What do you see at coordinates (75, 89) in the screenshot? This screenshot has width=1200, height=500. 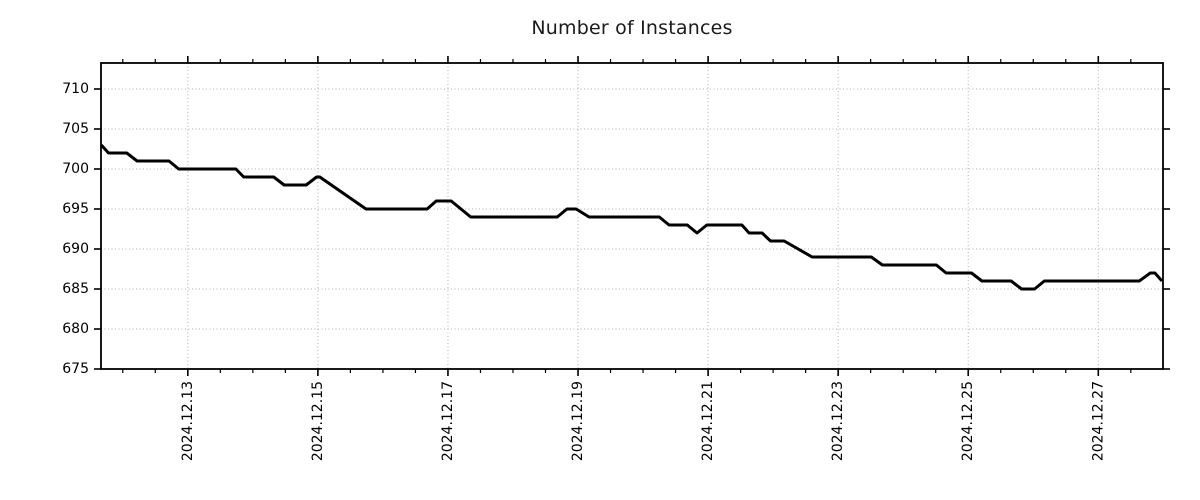 I see `y-tick-label: 710` at bounding box center [75, 89].